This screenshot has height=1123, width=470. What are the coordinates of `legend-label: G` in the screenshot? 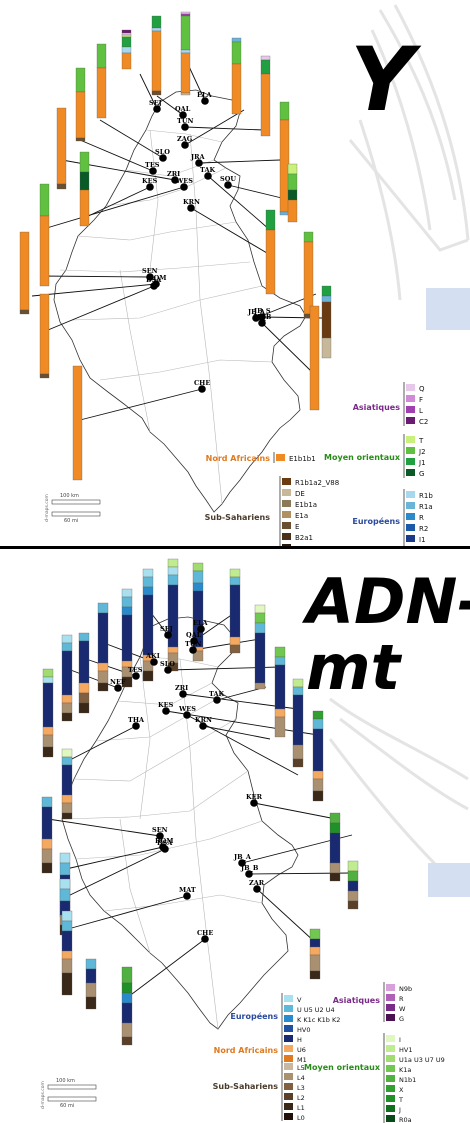 It's located at (421, 474).